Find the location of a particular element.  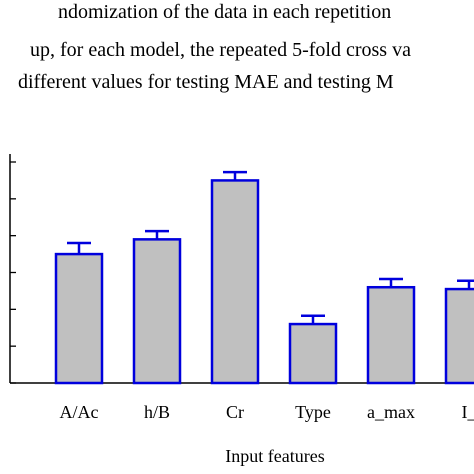

x-axis-label: Input features is located at coordinates (274, 456).